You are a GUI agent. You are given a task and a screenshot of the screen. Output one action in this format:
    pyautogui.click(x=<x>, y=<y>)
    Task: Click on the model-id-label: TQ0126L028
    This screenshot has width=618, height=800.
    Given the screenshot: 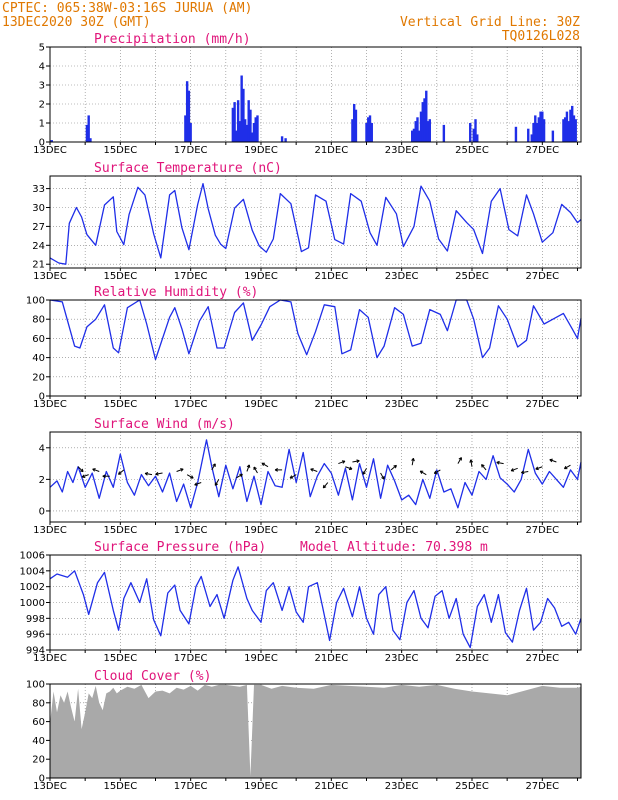 What is the action you would take?
    pyautogui.click(x=541, y=36)
    